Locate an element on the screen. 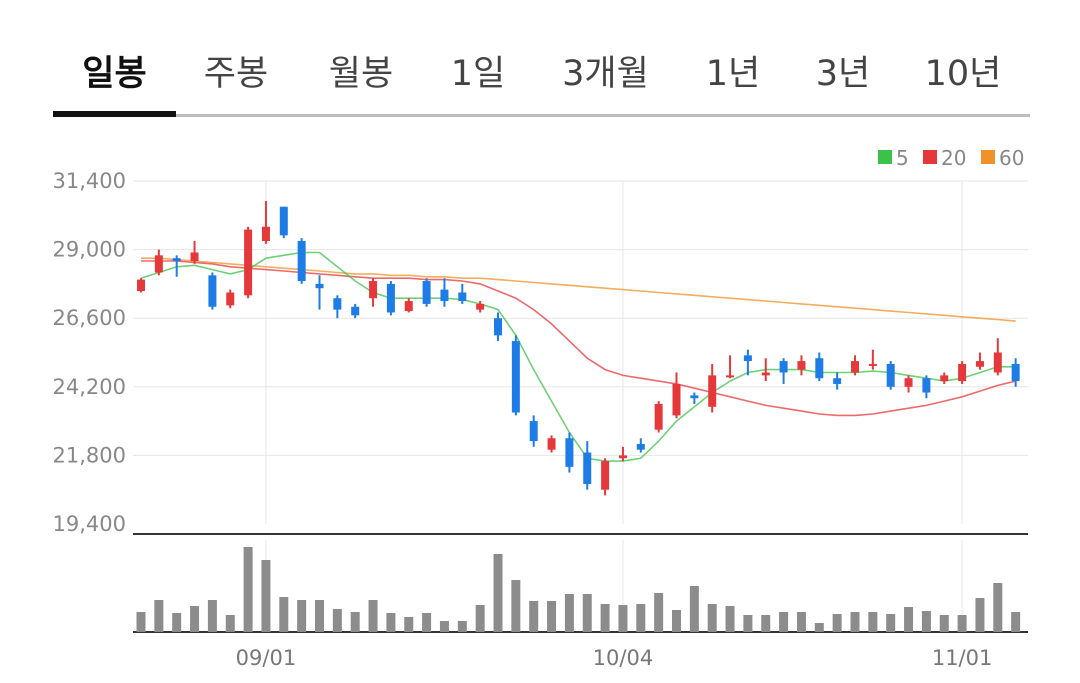 This screenshot has height=683, width=1080. legend-item: 20 is located at coordinates (944, 158).